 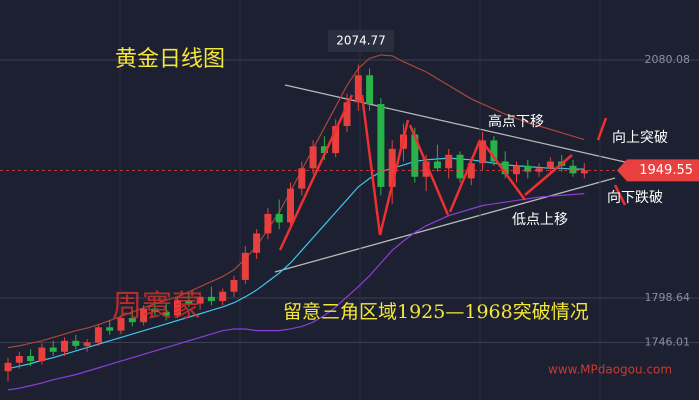 What do you see at coordinates (610, 370) in the screenshot?
I see `site: www.MPdaogou.com` at bounding box center [610, 370].